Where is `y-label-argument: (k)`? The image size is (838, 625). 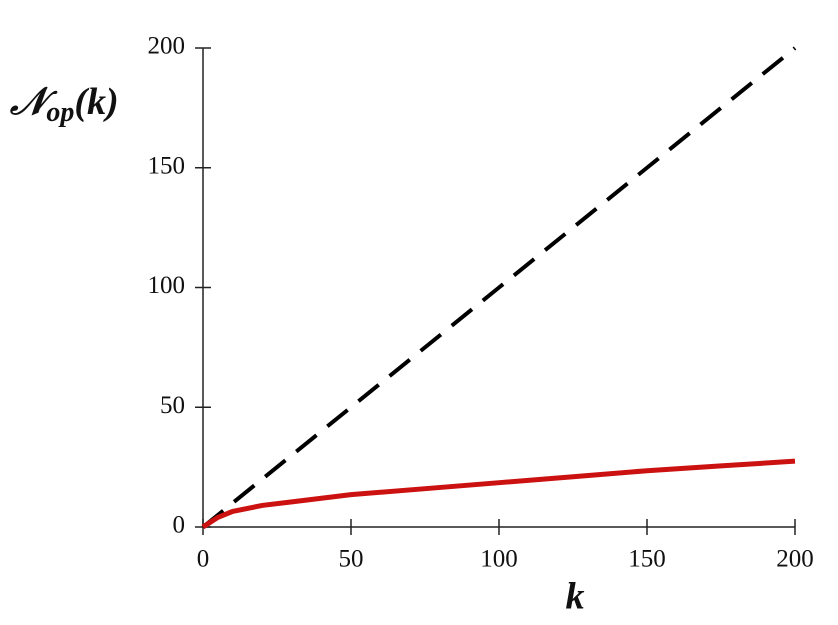
y-label-argument: (k) is located at coordinates (96, 102).